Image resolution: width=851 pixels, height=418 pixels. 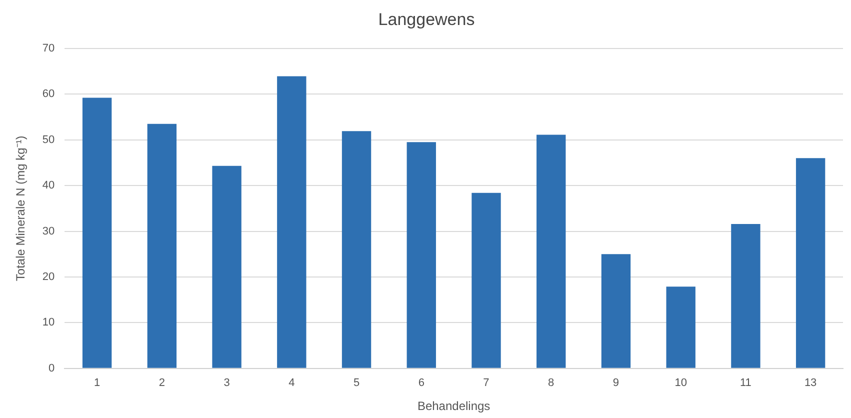 I want to click on x-tick-label: 5, so click(x=356, y=383).